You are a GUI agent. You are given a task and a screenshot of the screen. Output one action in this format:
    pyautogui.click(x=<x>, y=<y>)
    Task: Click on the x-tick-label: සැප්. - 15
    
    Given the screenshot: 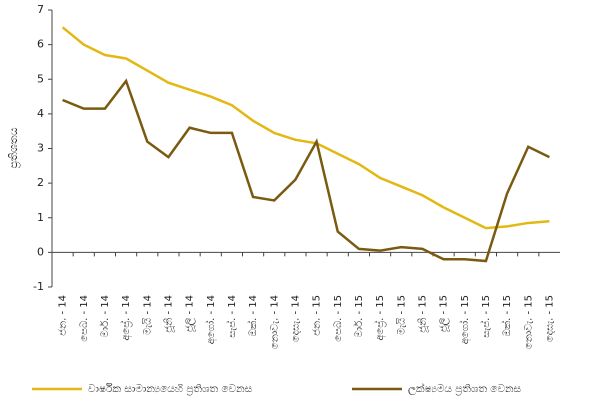 What is the action you would take?
    pyautogui.click(x=485, y=316)
    